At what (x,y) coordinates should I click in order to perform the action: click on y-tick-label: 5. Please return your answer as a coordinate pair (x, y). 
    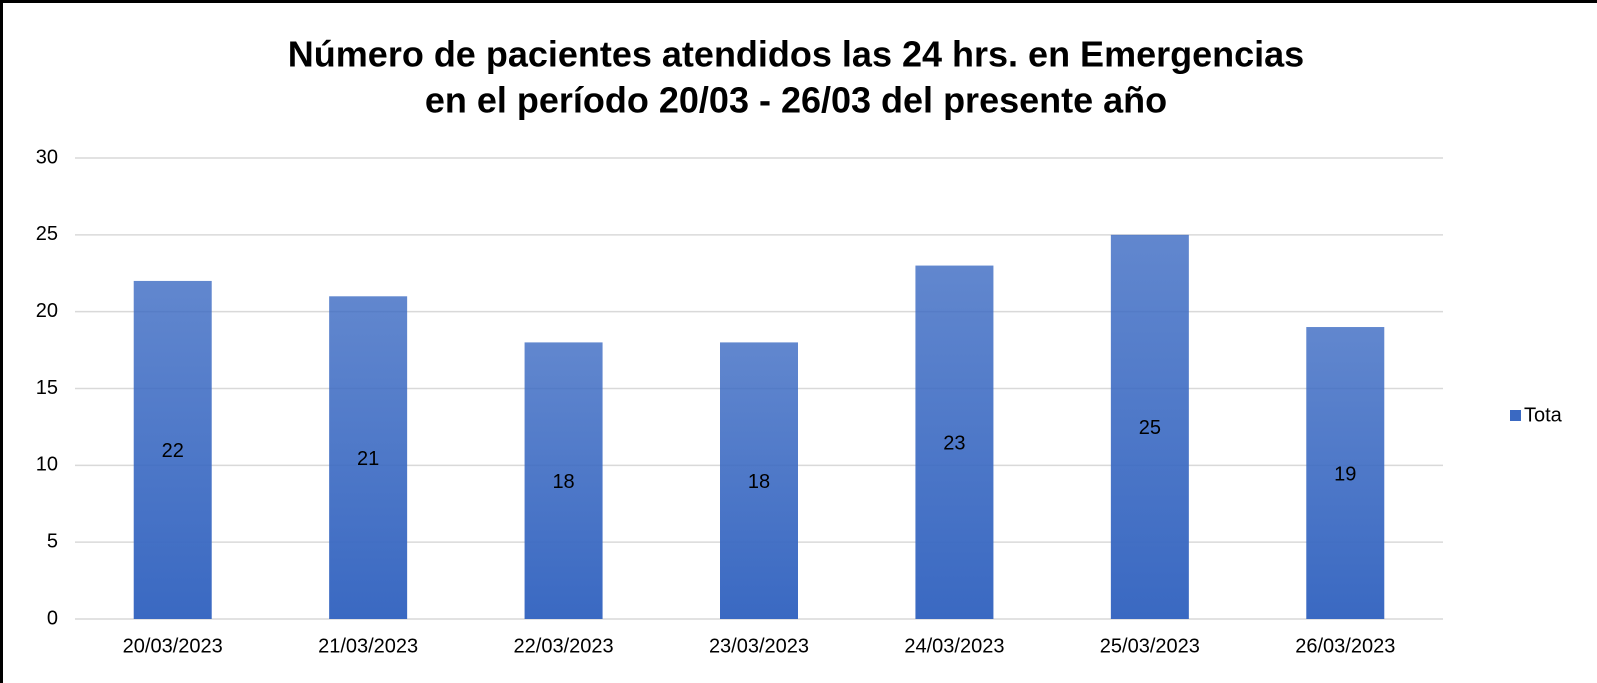
    Looking at the image, I should click on (52, 541).